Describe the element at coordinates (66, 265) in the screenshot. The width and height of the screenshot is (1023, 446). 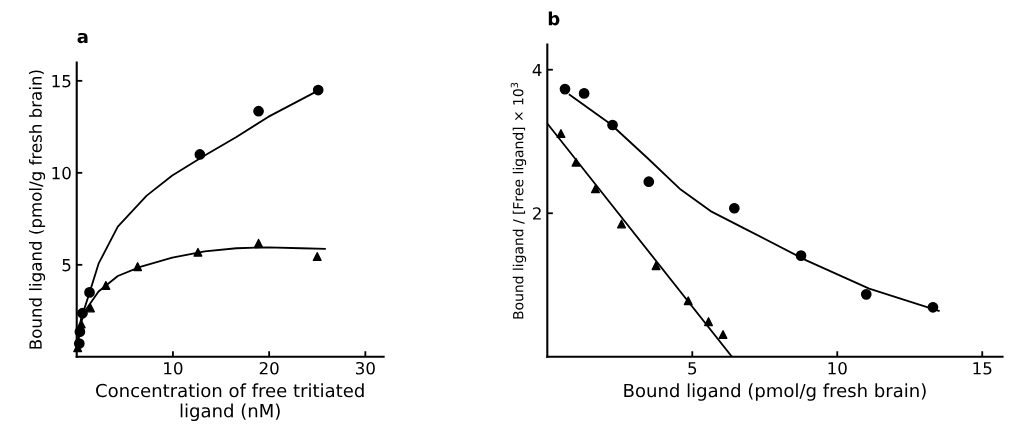
I see `y-tick-label: 5` at that location.